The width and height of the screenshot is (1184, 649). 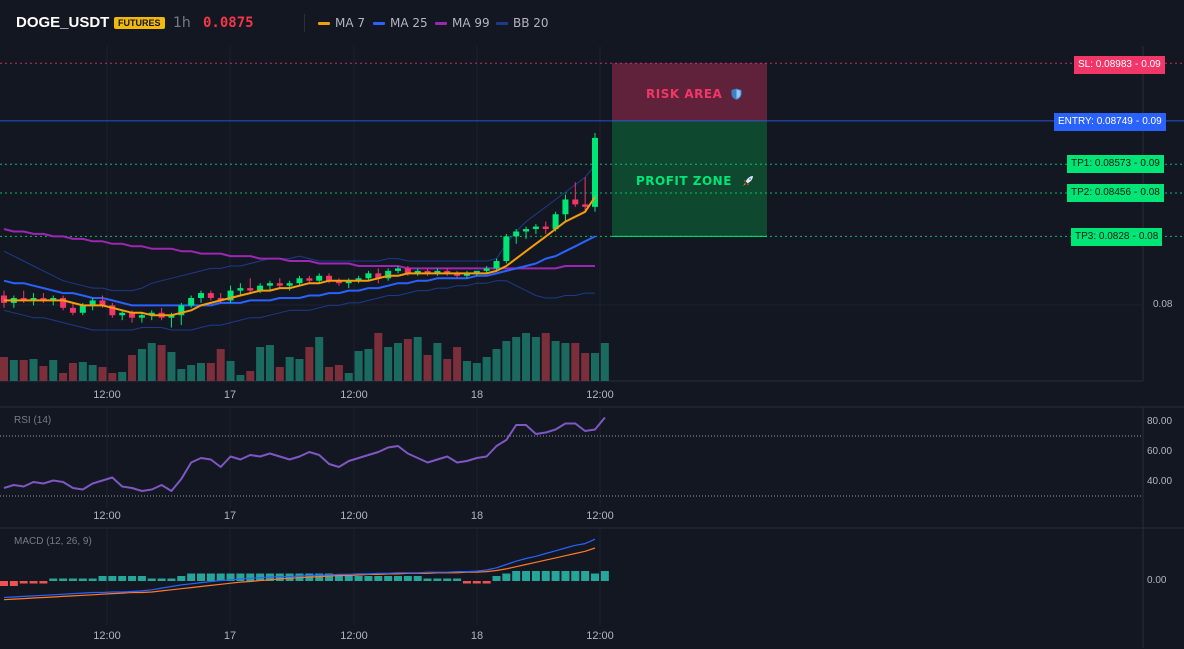 What do you see at coordinates (1160, 451) in the screenshot?
I see `rsi-tick: 60.00` at bounding box center [1160, 451].